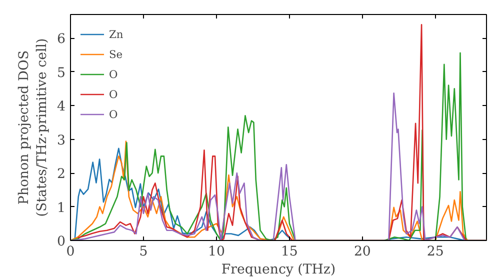 This screenshot has width=500, height=280. Describe the element at coordinates (216, 252) in the screenshot. I see `x-tick-label: 10` at that location.